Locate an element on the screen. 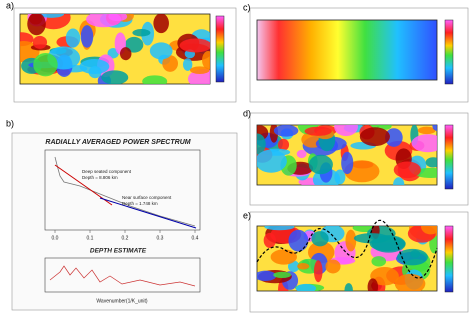 The height and width of the screenshot is (321, 474). map-d-field is located at coordinates (347, 155).